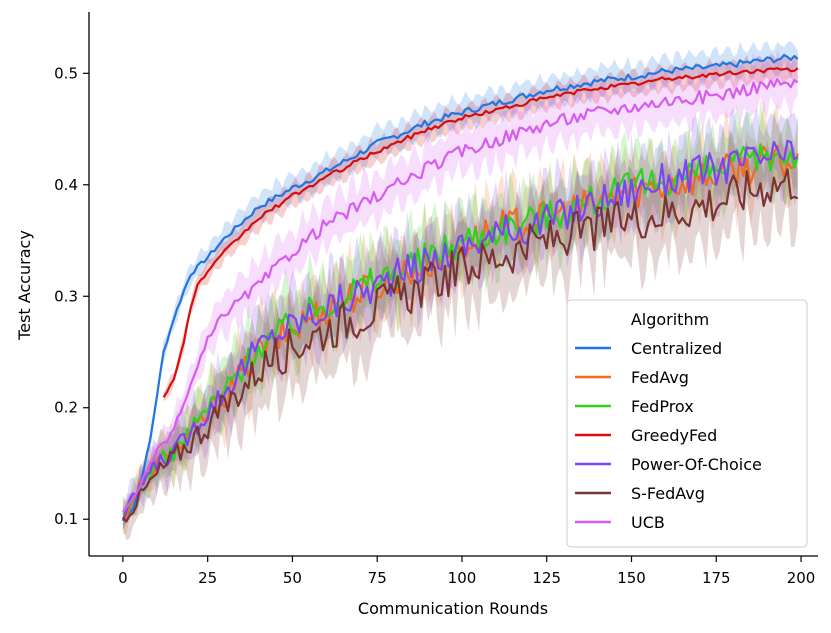 Image resolution: width=831 pixels, height=633 pixels. What do you see at coordinates (668, 493) in the screenshot?
I see `legend-entry: S-FedAvg` at bounding box center [668, 493].